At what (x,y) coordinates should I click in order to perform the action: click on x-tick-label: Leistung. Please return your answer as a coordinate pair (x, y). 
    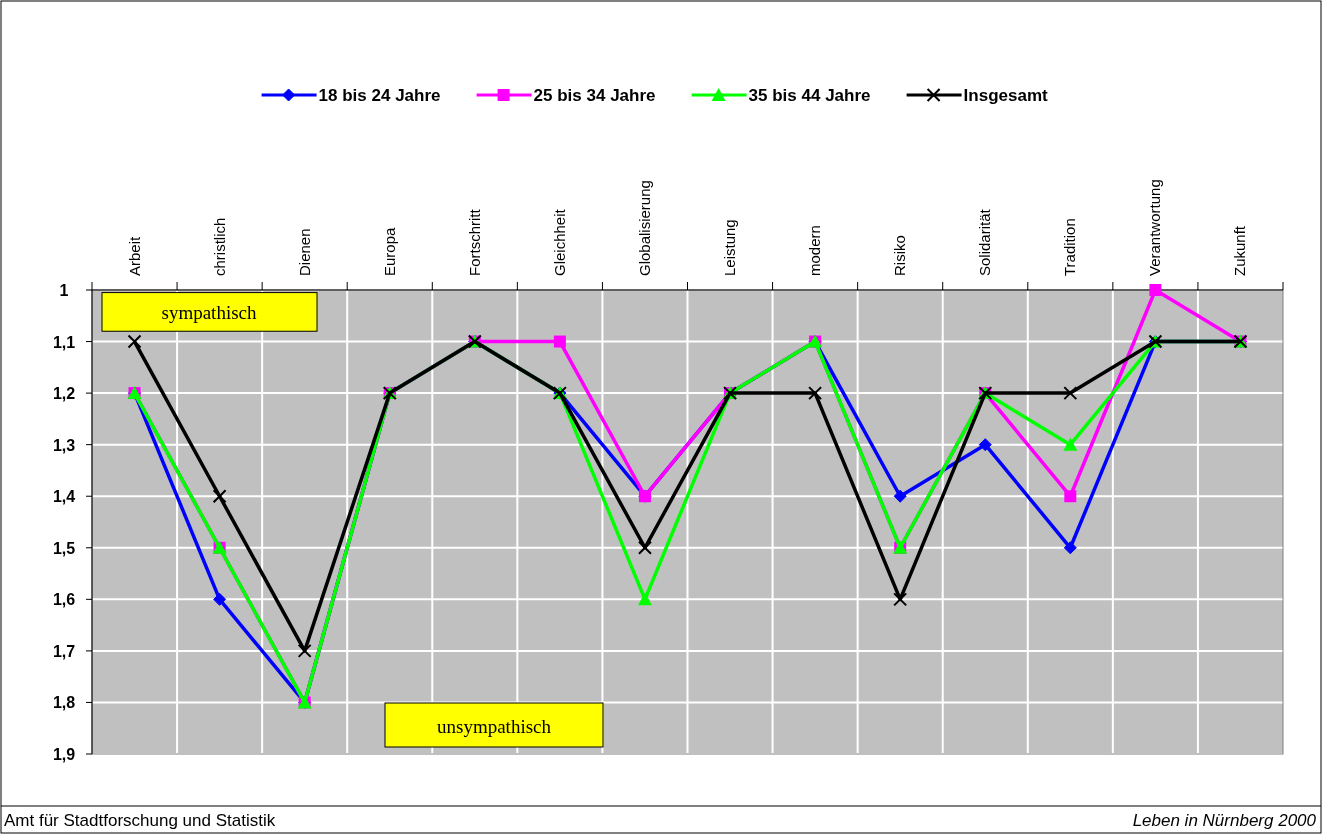
    Looking at the image, I should click on (730, 247).